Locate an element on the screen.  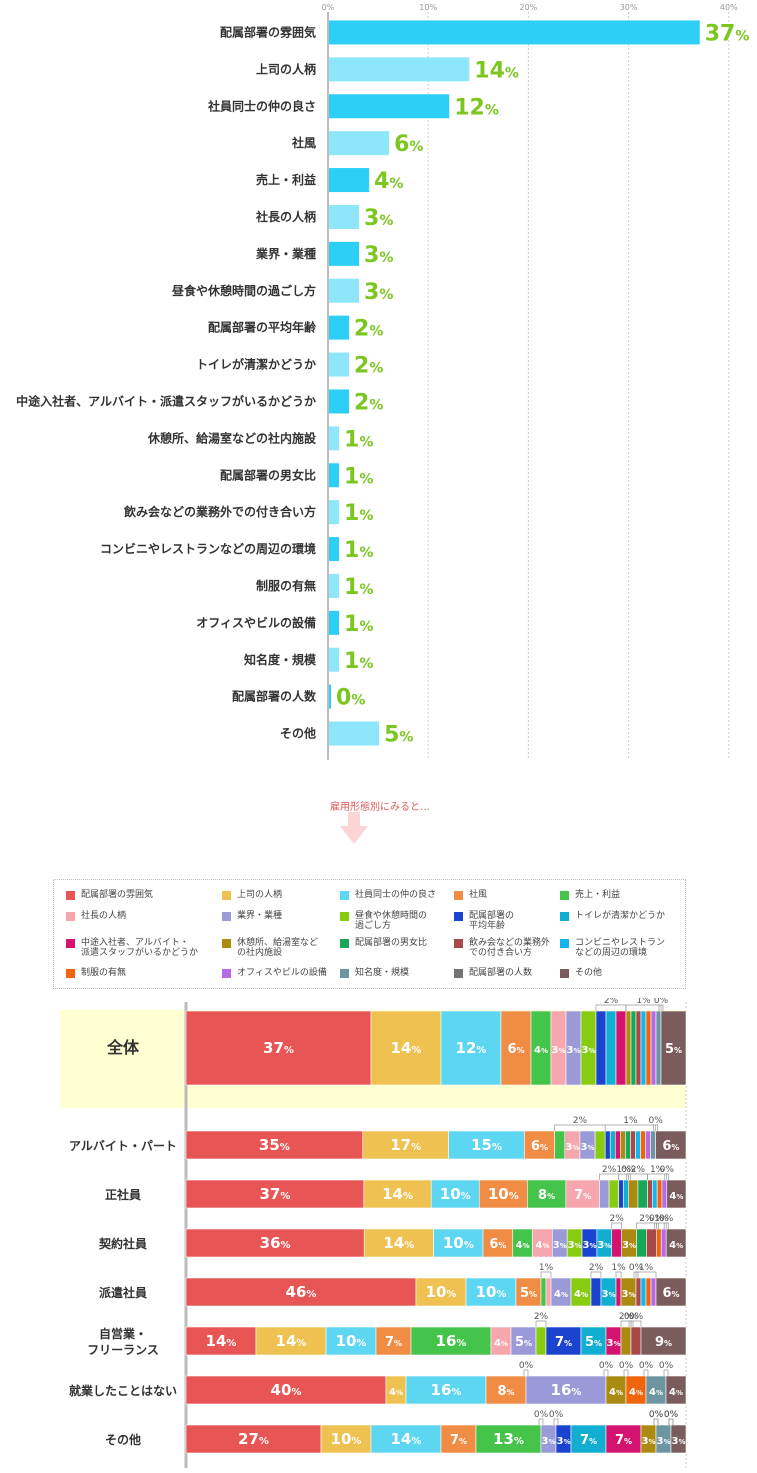
segment-label: 7% is located at coordinates (563, 1342).